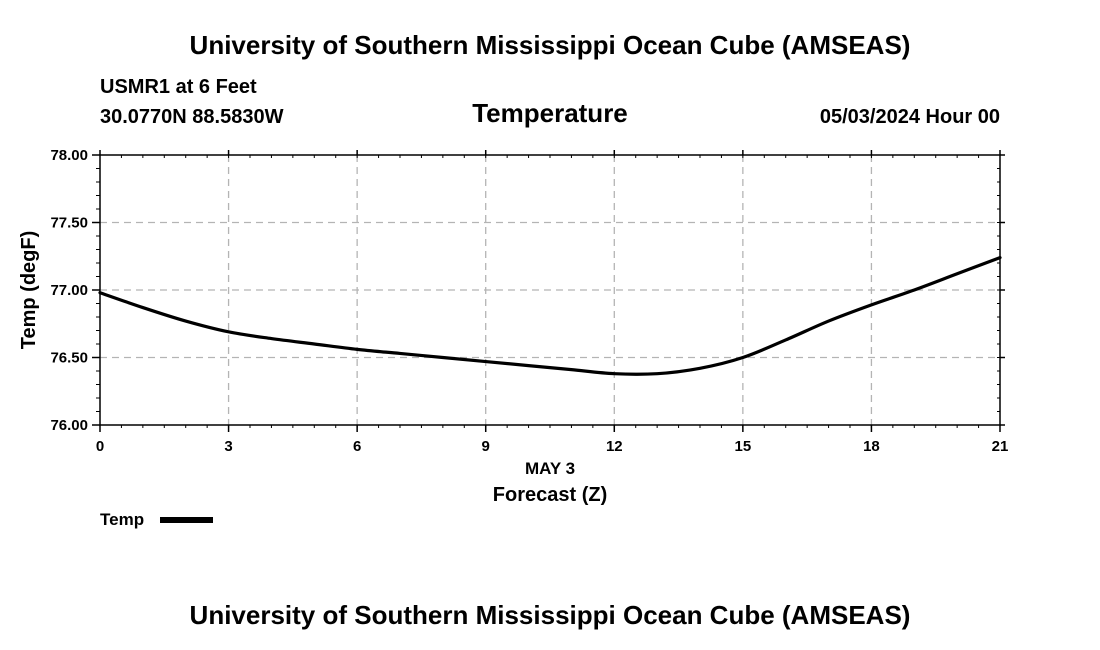  Describe the element at coordinates (69, 155) in the screenshot. I see `y-tick-label: 78.00` at that location.